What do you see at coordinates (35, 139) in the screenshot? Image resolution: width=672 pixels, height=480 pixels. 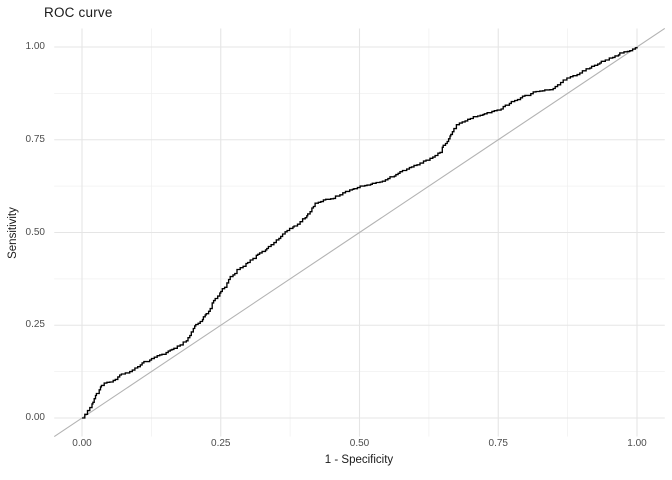 I see `y-tick-label: 0.75` at bounding box center [35, 139].